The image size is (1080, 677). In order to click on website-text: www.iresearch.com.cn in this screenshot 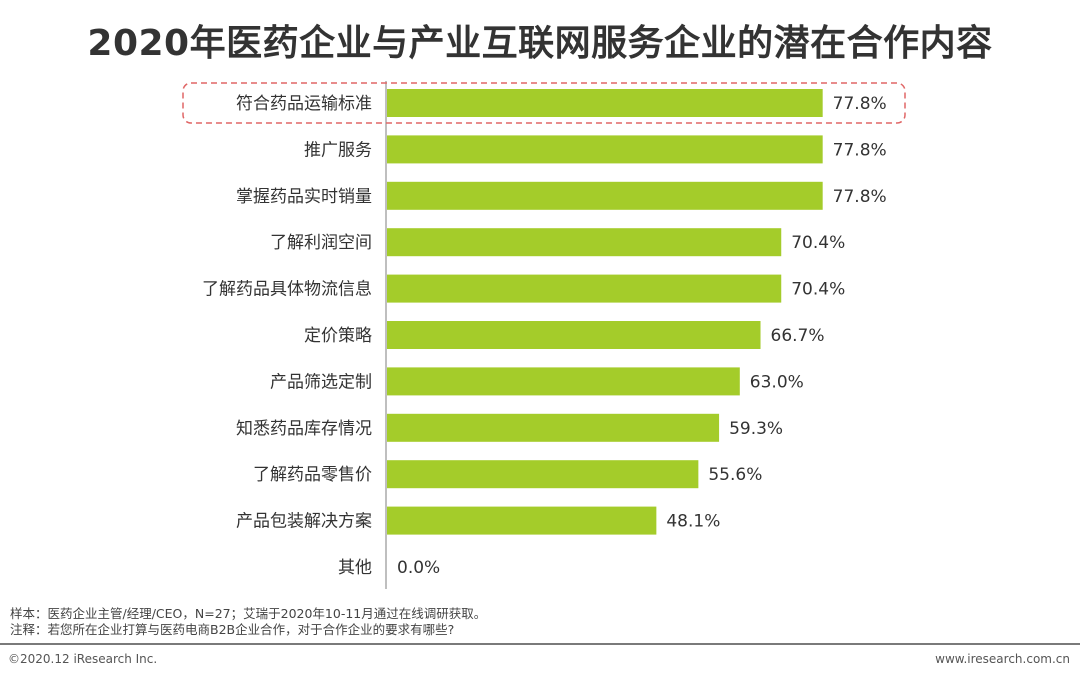, I will do `click(1002, 659)`.